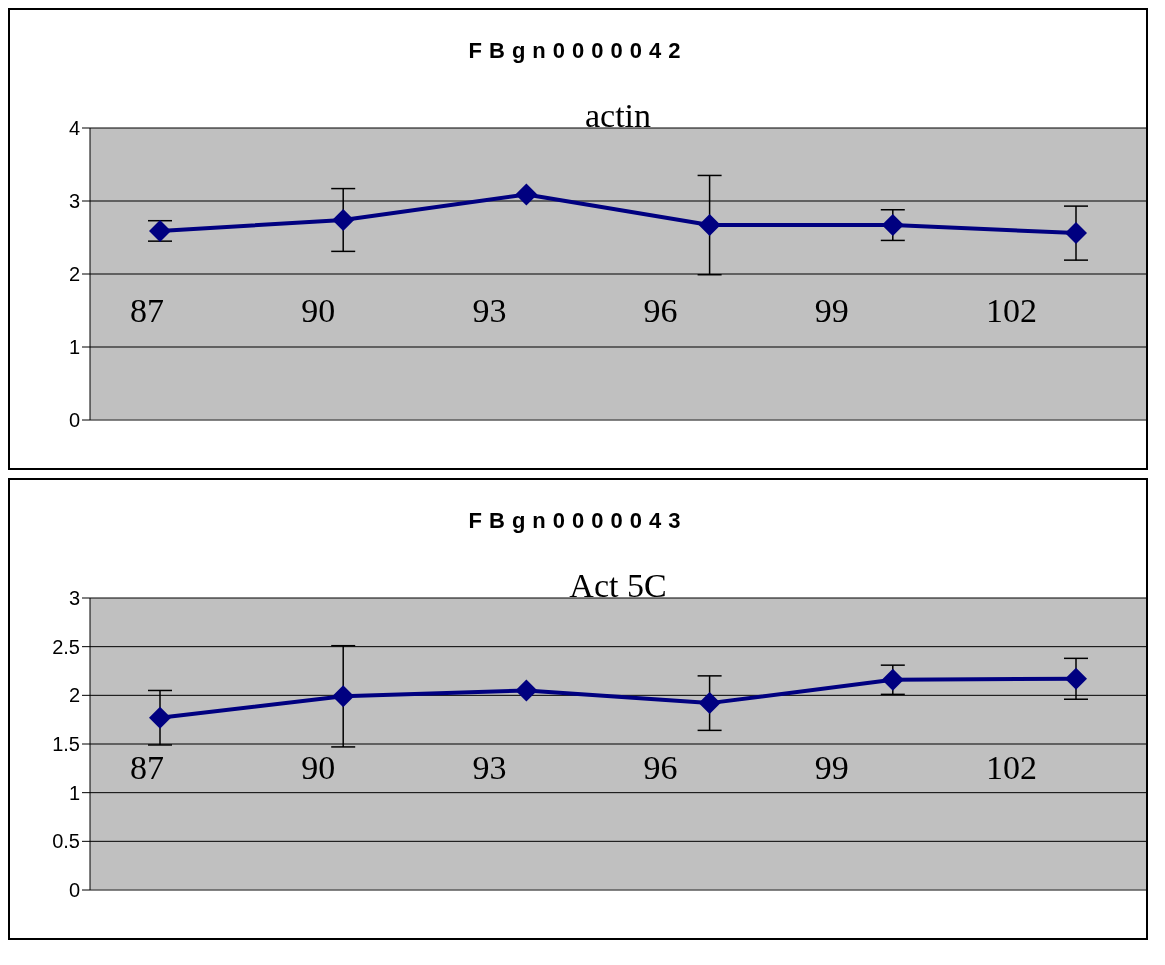  Describe the element at coordinates (66, 744) in the screenshot. I see `y-tick-label: 1.5` at that location.